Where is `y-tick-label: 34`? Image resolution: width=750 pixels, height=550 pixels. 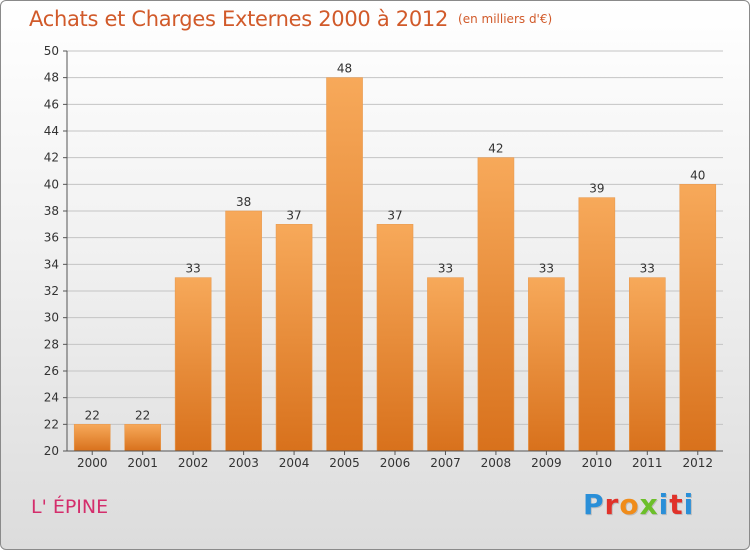 y-tick-label: 34 is located at coordinates (51, 264).